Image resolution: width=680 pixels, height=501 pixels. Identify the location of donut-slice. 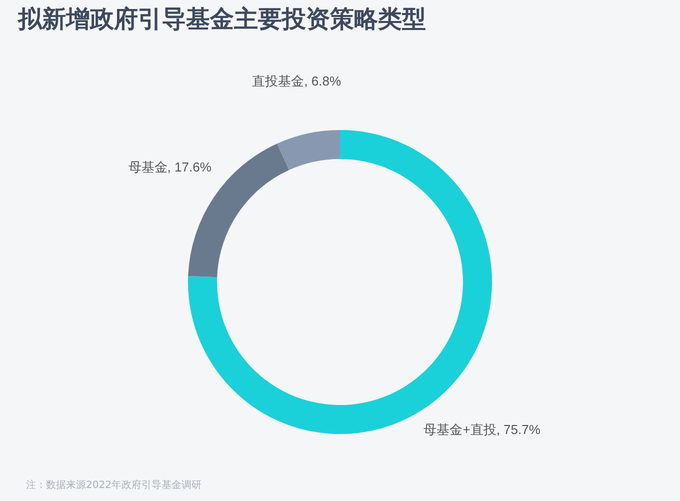
(308, 150).